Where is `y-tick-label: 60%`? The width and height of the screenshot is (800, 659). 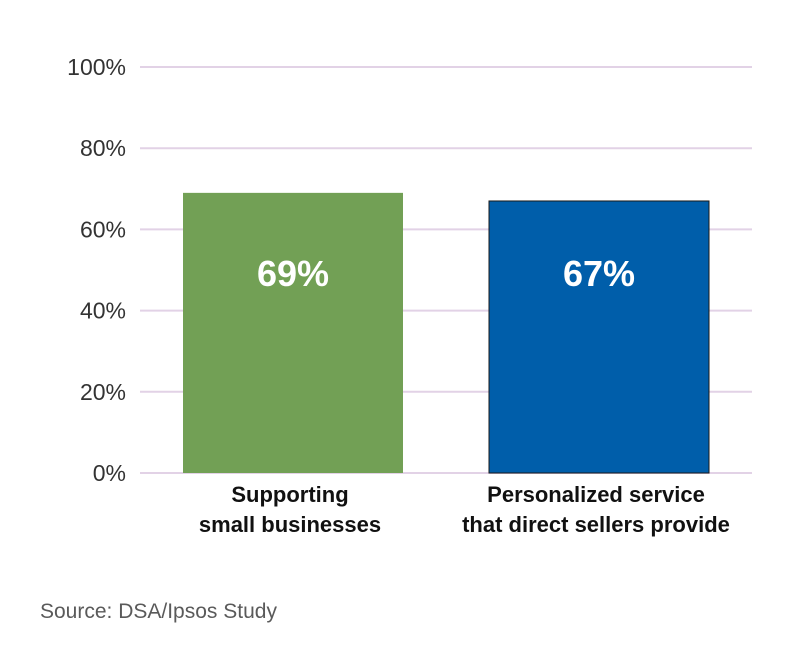 y-tick-label: 60% is located at coordinates (103, 229).